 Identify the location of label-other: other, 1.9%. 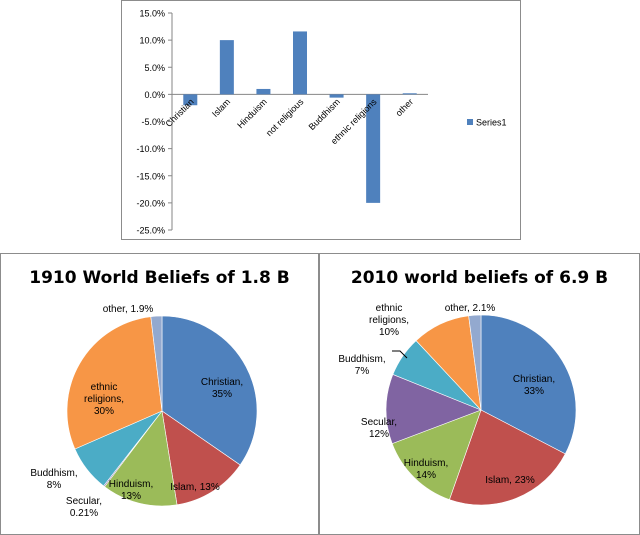
(128, 309).